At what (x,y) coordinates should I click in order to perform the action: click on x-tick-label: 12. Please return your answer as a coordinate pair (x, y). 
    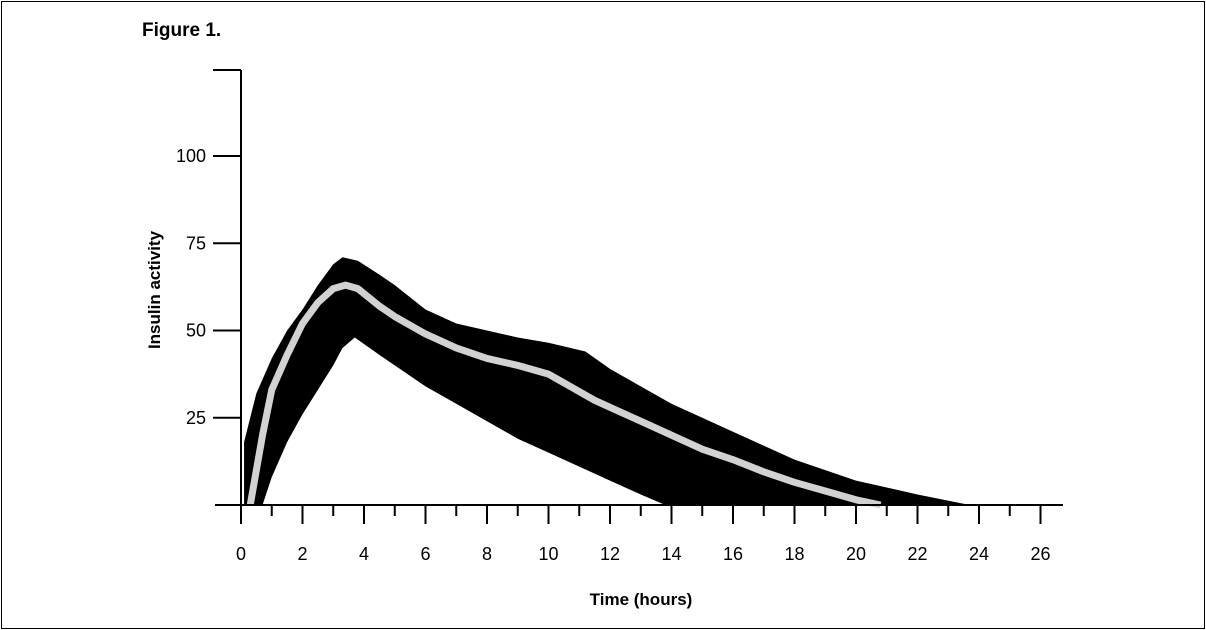
    Looking at the image, I should click on (610, 554).